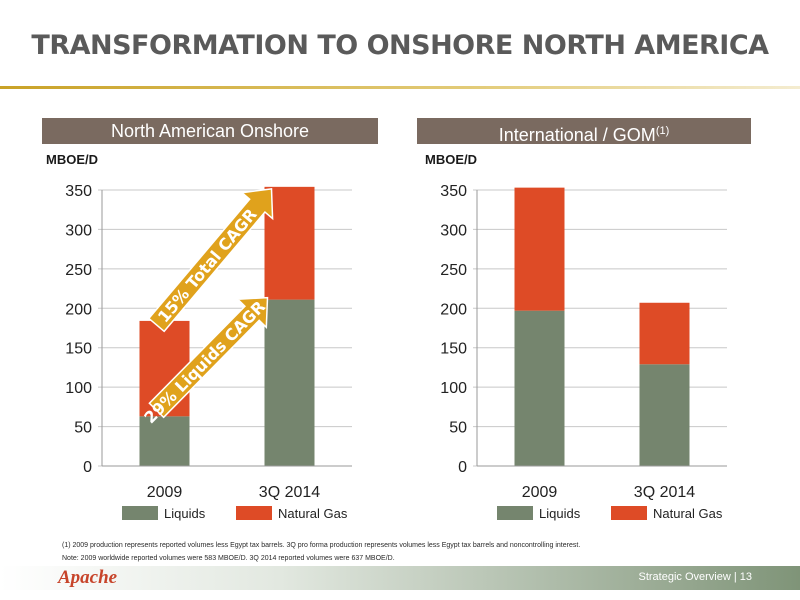 This screenshot has height=600, width=800. I want to click on panel-header-footnote-ref: (1), so click(662, 131).